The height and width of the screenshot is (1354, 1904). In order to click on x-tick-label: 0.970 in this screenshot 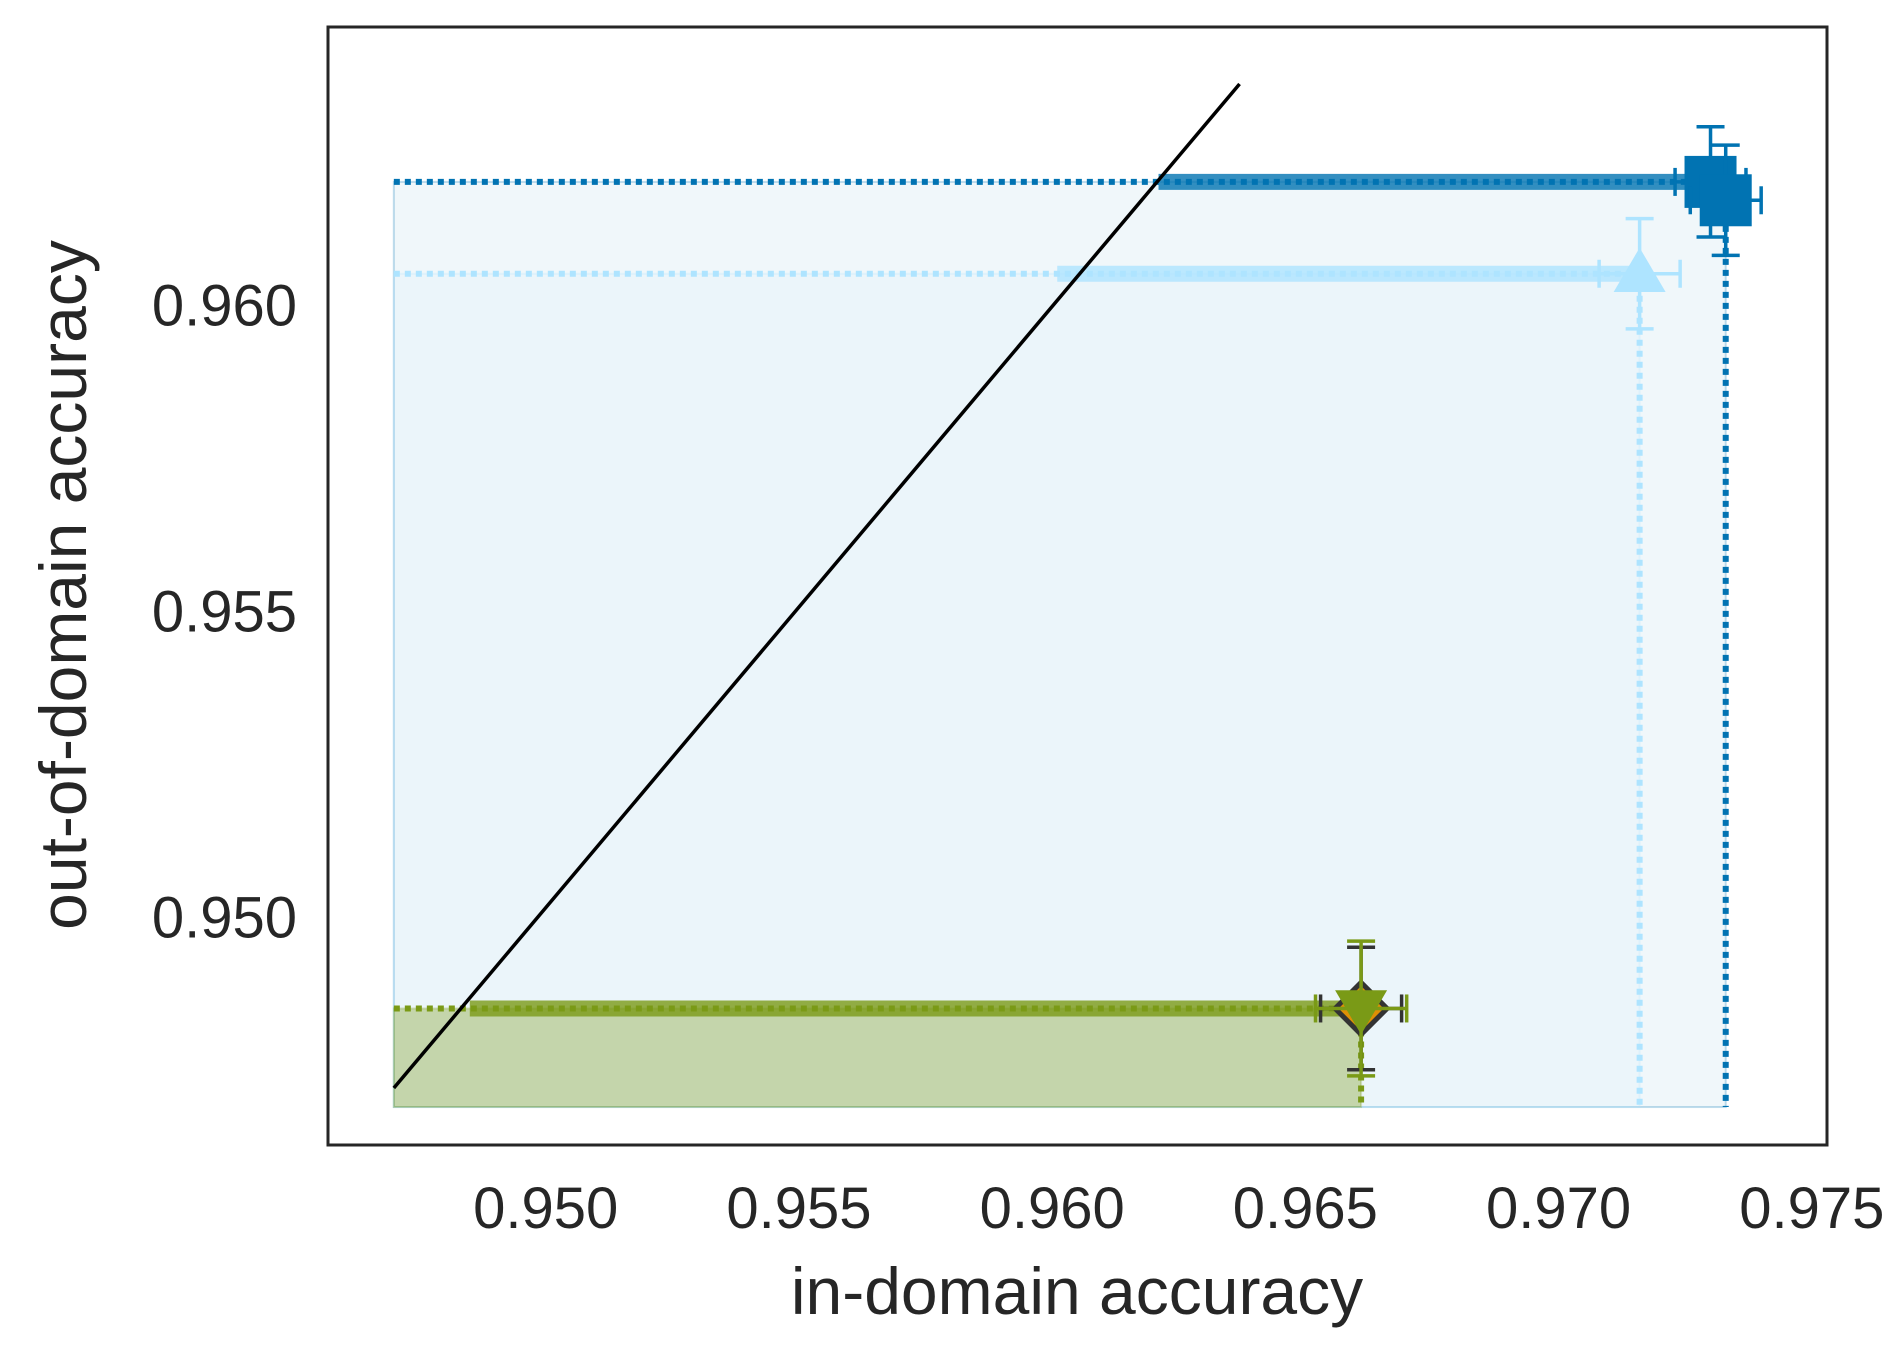, I will do `click(1558, 1208)`.